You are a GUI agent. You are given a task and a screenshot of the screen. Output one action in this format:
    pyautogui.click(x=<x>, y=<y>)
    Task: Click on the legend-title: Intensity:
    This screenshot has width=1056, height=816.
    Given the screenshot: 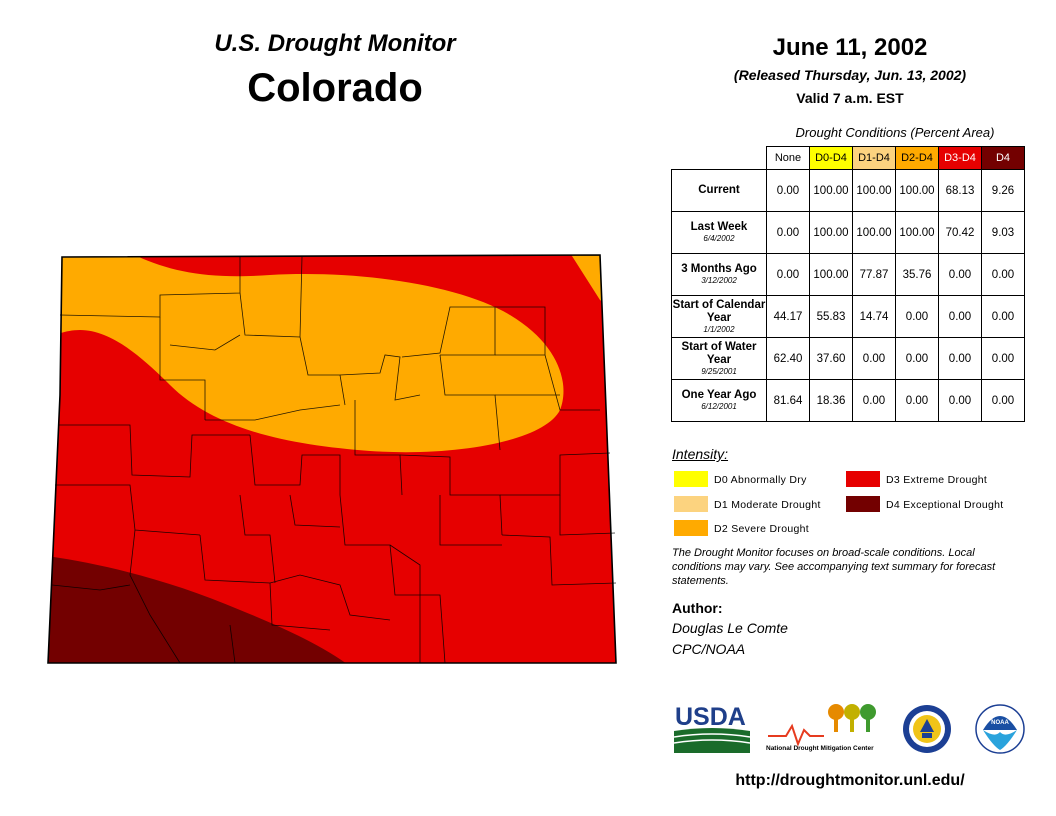 What is the action you would take?
    pyautogui.click(x=700, y=454)
    